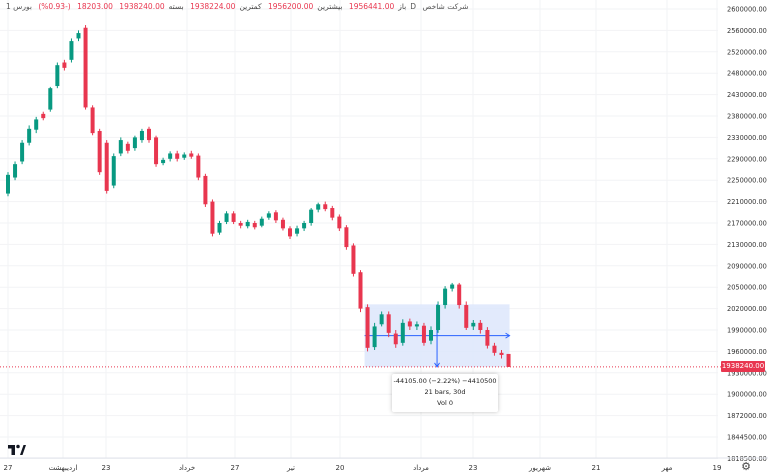 The image size is (768, 474). I want to click on legend-low-value: 1938224.00, so click(213, 6).